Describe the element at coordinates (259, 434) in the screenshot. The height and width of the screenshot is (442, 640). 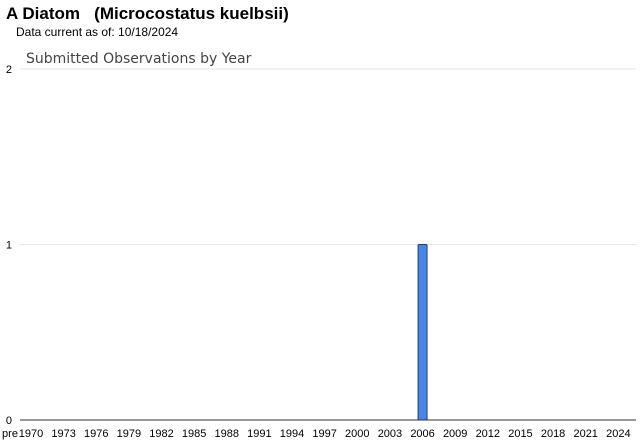
I see `x-tick-label: 1991` at that location.